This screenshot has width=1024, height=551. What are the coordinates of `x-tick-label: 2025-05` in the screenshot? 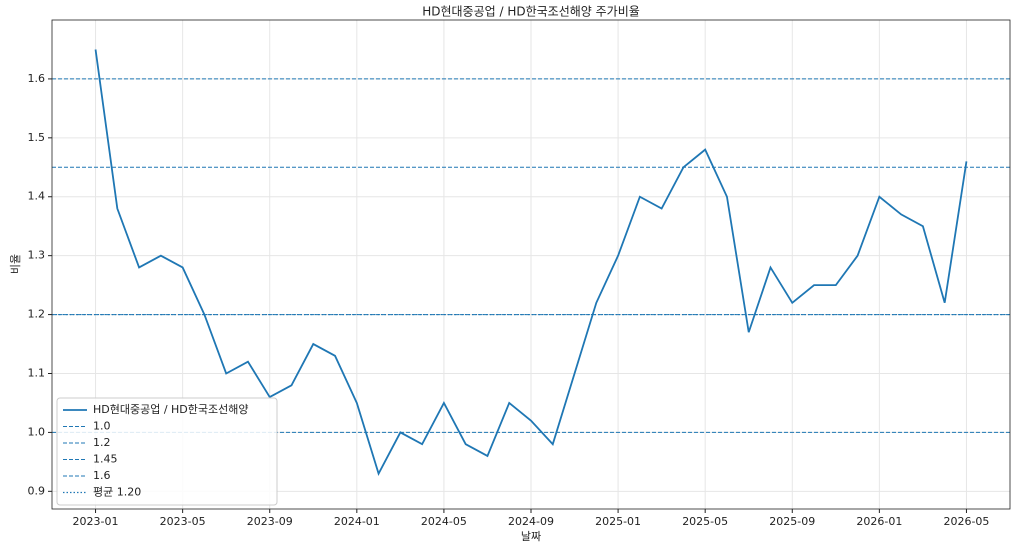 It's located at (705, 521).